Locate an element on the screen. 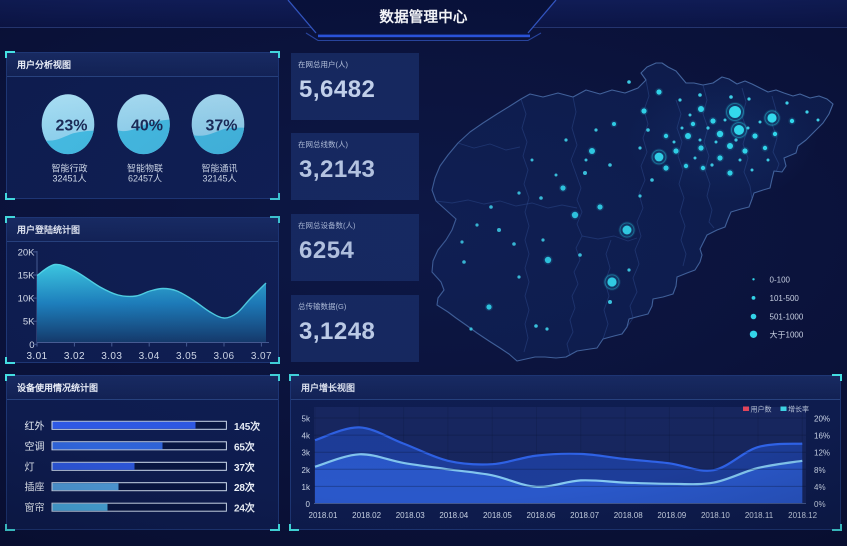 This screenshot has height=546, width=847. svg-text: 3.07 is located at coordinates (261, 356).